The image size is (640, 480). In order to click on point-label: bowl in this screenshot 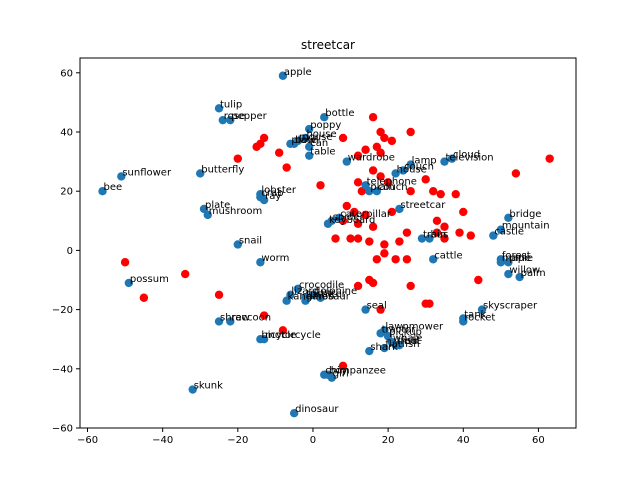, I will do `click(306, 140)`.